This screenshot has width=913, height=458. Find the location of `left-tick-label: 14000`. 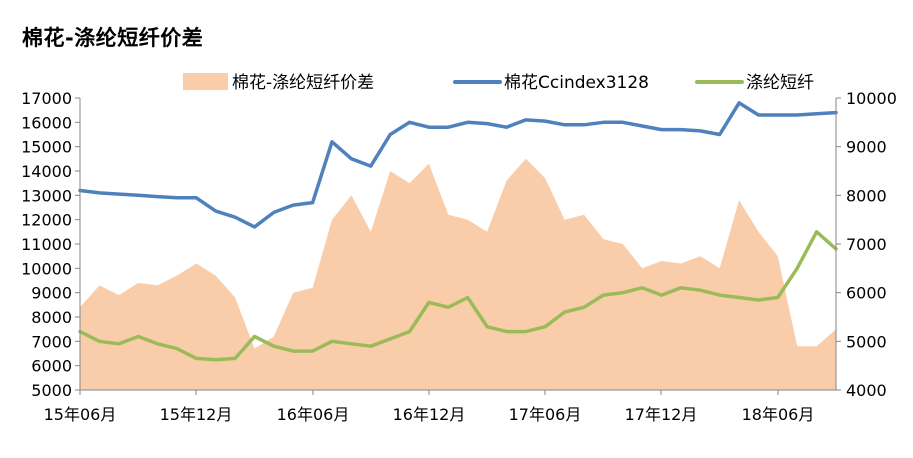

left-tick-label: 14000 is located at coordinates (46, 171).